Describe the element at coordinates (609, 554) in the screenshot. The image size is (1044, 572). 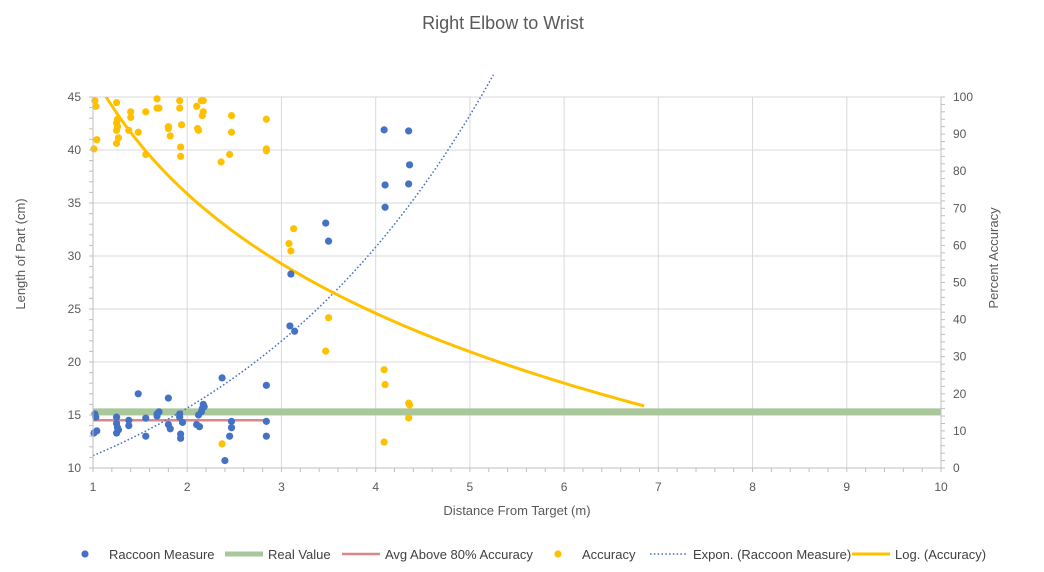
I see `legend-accuracy-label: Accuracy` at that location.